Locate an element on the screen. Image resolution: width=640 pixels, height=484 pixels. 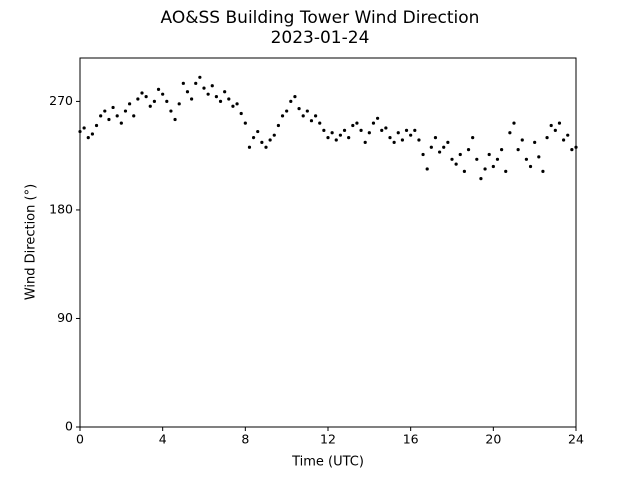
x-tick-label: 0 is located at coordinates (80, 439).